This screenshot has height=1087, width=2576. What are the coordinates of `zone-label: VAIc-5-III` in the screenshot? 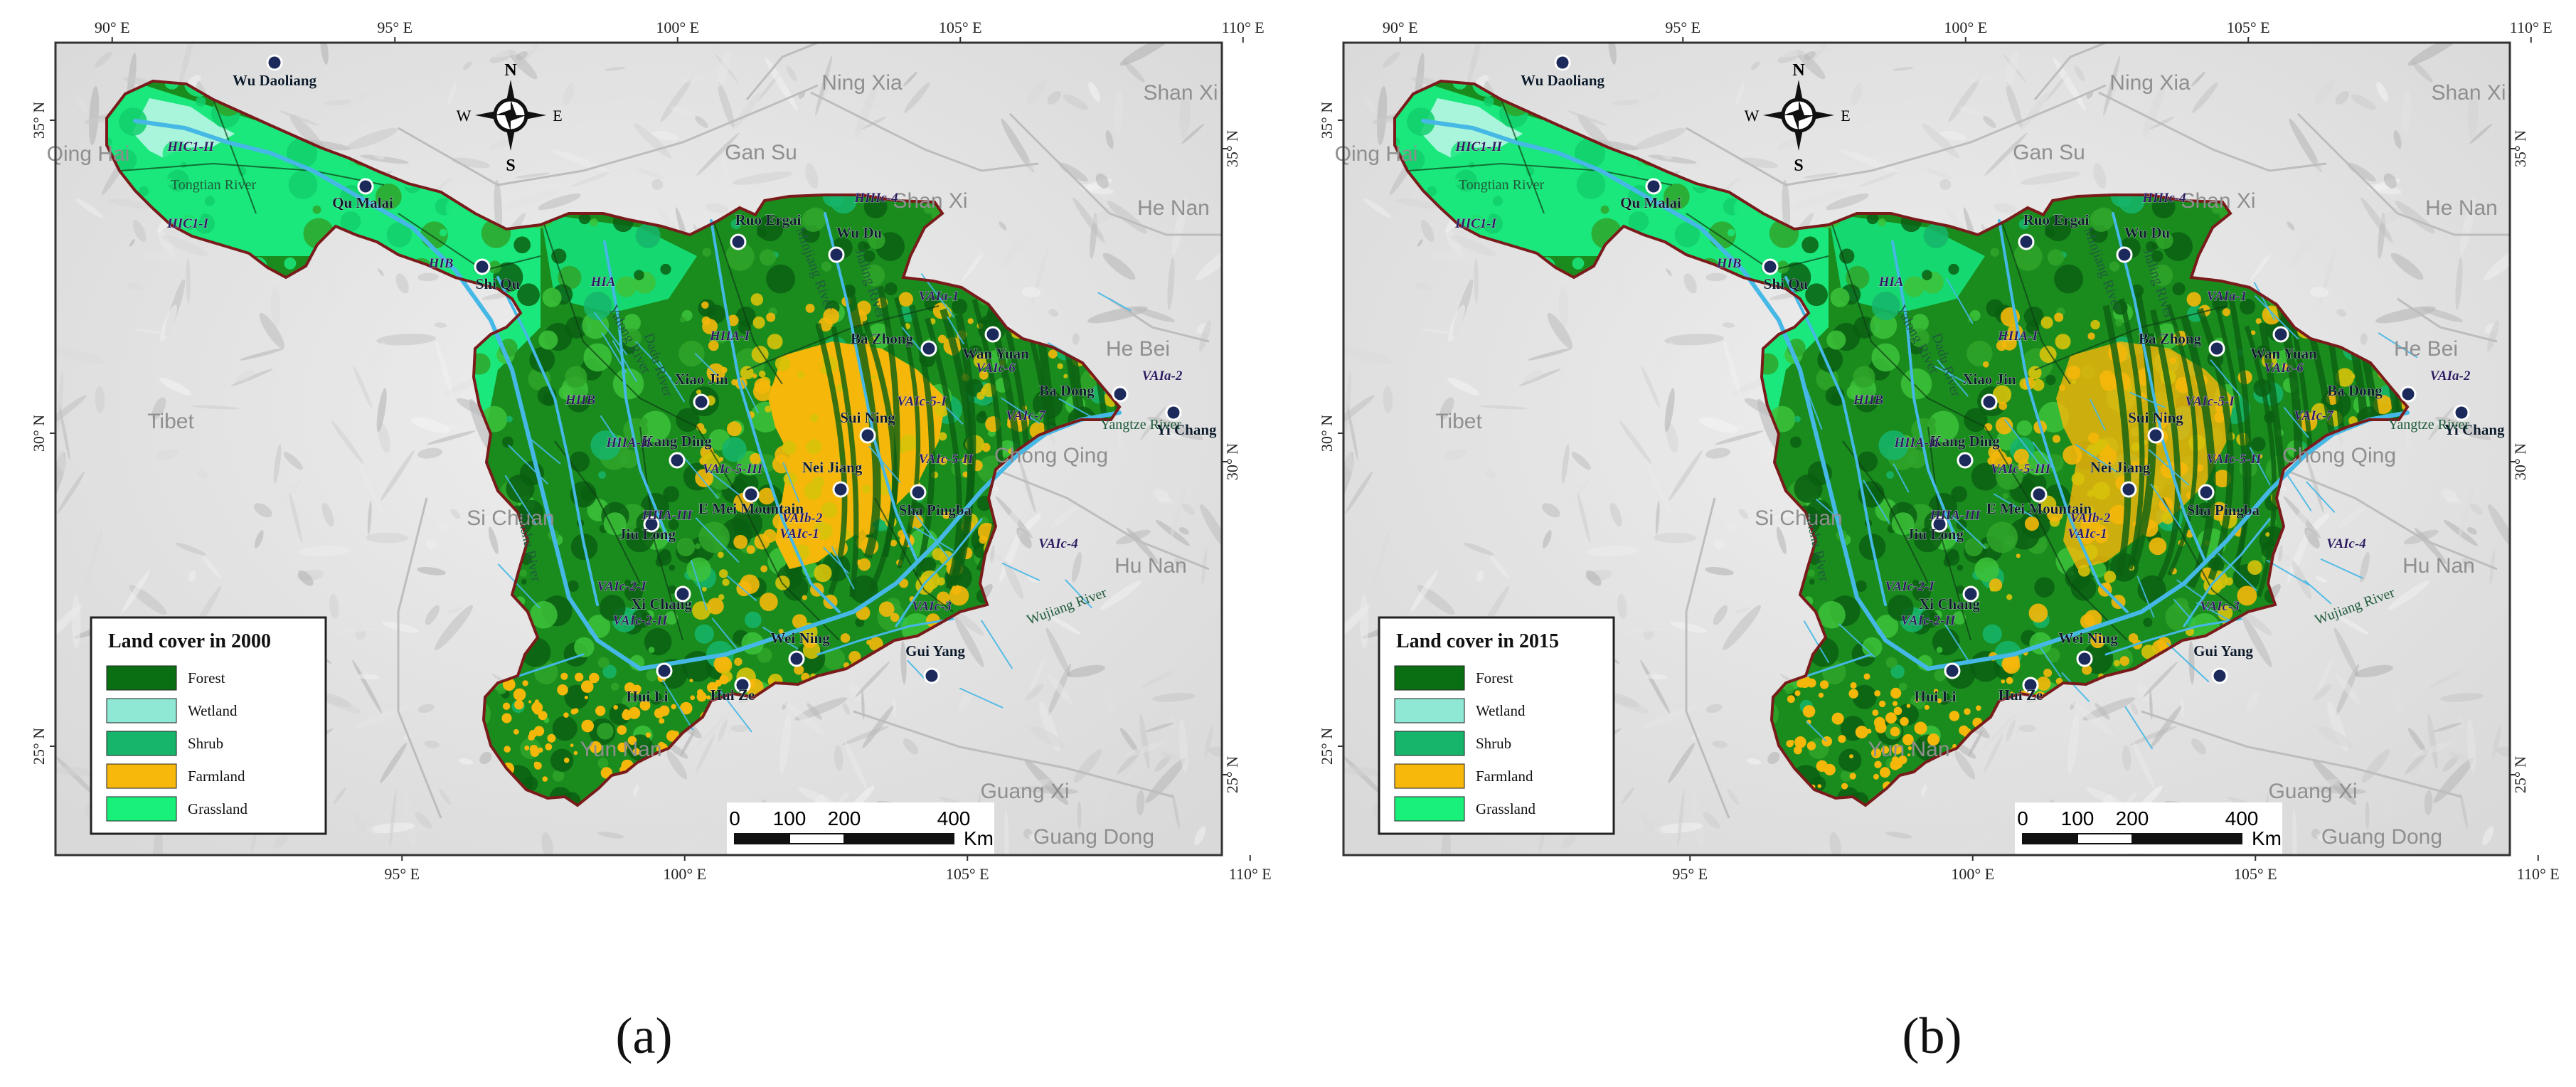 It's located at (733, 469).